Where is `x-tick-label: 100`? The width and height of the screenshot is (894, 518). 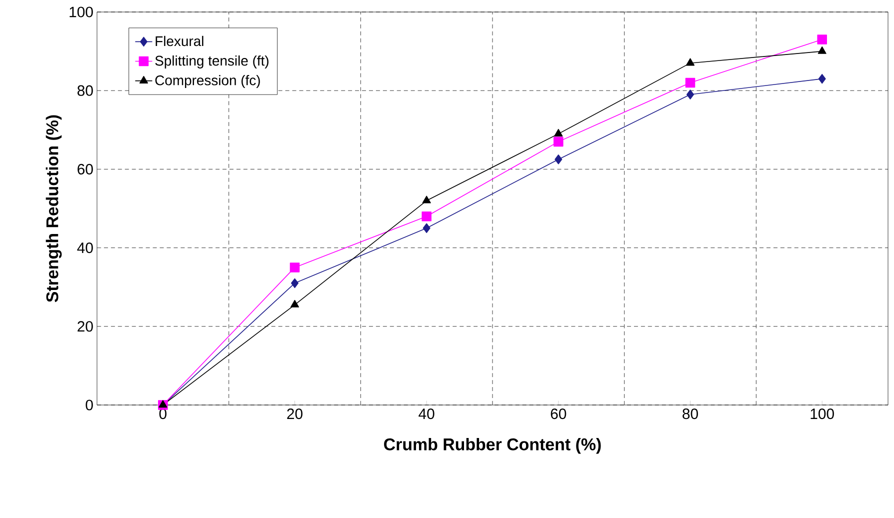
x-tick-label: 100 is located at coordinates (822, 414).